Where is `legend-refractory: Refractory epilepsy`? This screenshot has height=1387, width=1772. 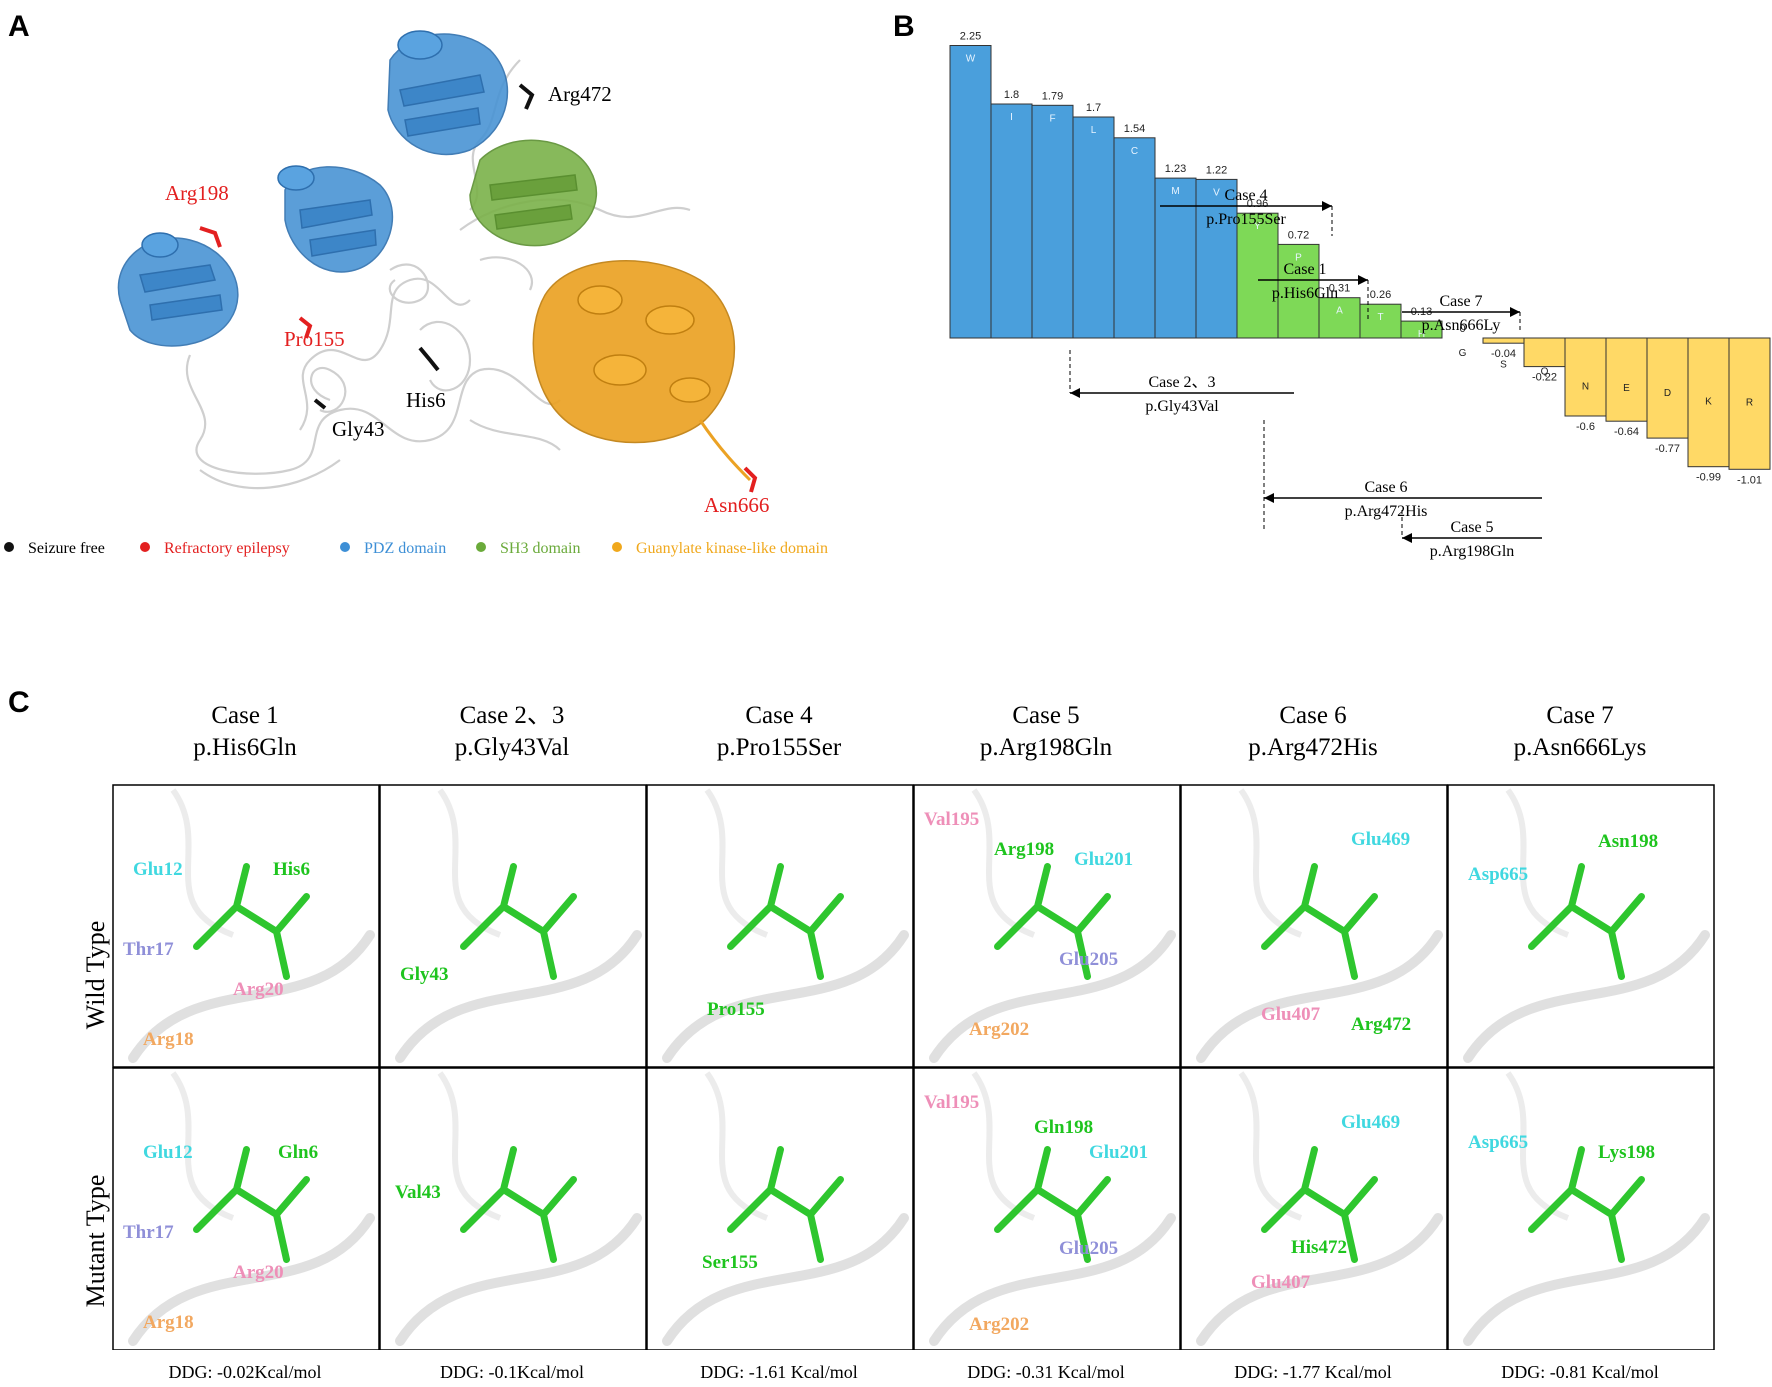 legend-refractory: Refractory epilepsy is located at coordinates (215, 549).